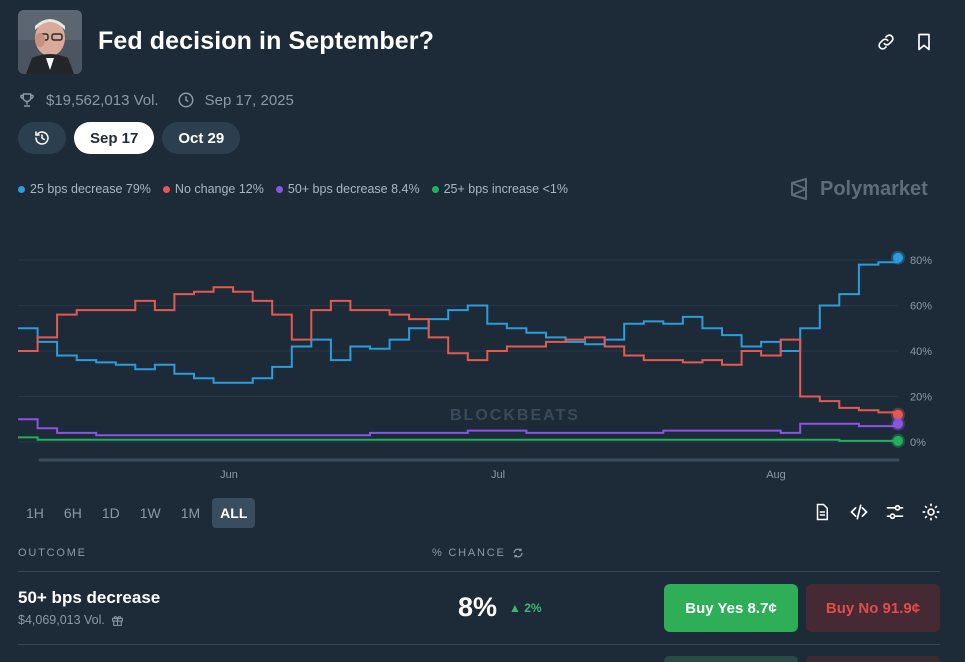 The width and height of the screenshot is (965, 662). Describe the element at coordinates (931, 512) in the screenshot. I see `settings-gear-icon` at that location.